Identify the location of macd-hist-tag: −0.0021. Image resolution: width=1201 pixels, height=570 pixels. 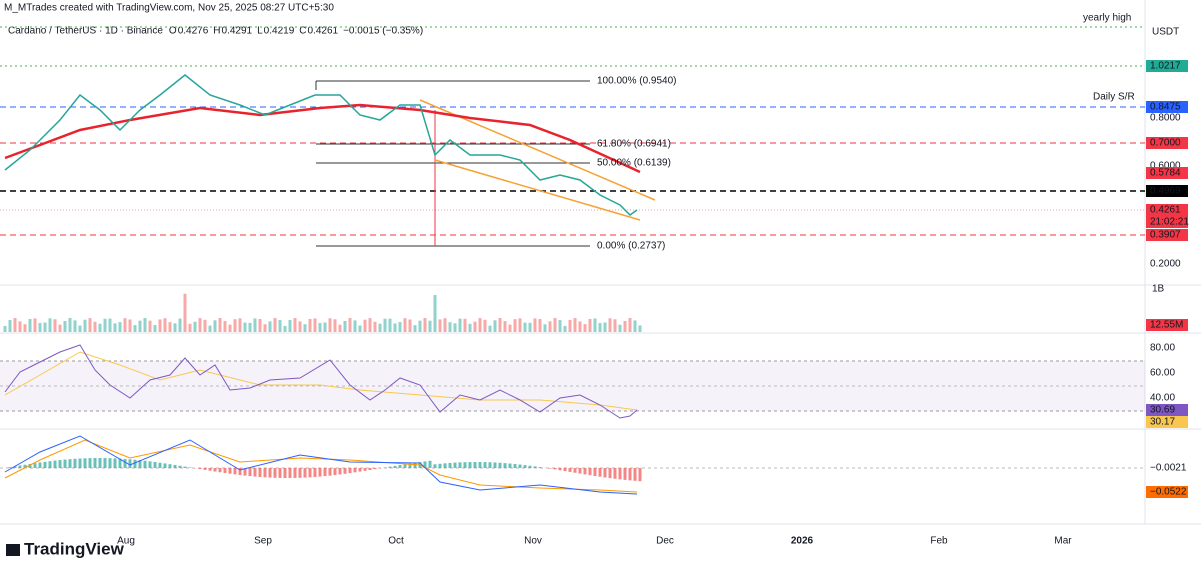
(1168, 468).